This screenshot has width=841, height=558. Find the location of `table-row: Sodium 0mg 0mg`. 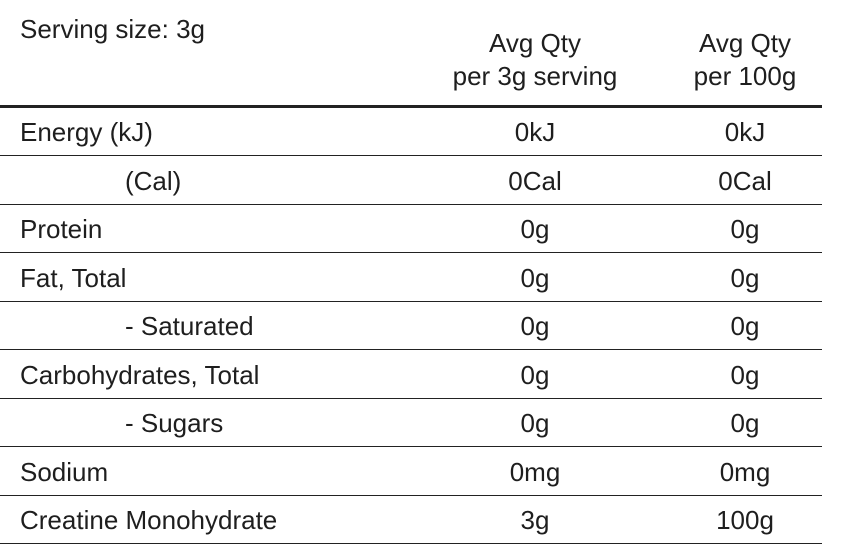

table-row: Sodium 0mg 0mg is located at coordinates (411, 472).